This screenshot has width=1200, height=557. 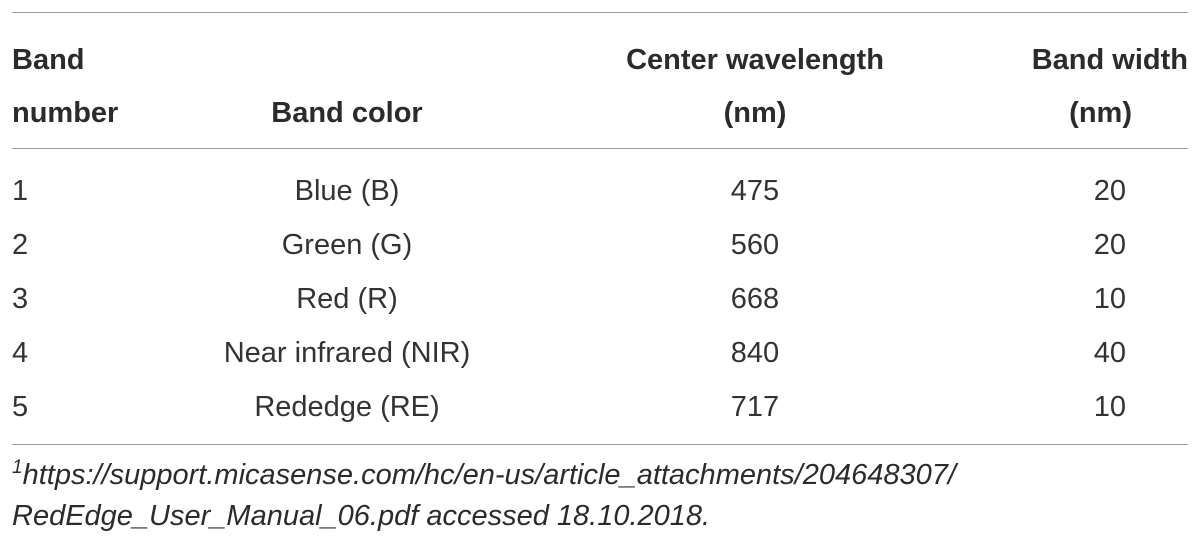 What do you see at coordinates (347, 191) in the screenshot?
I see `band-color-cell: Blue (B)` at bounding box center [347, 191].